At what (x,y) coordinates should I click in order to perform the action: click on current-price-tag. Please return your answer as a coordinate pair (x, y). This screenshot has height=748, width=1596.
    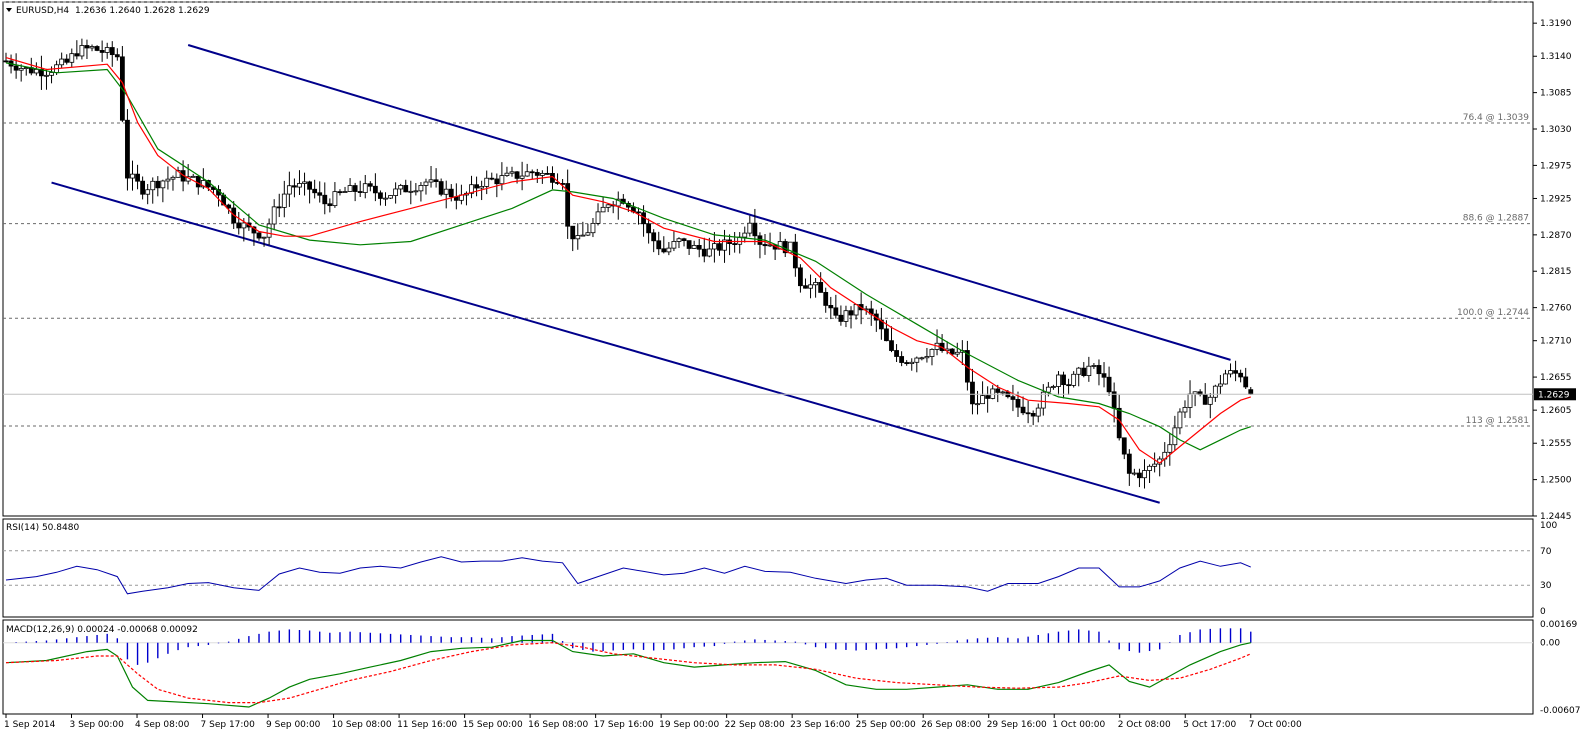
    Looking at the image, I should click on (1555, 394).